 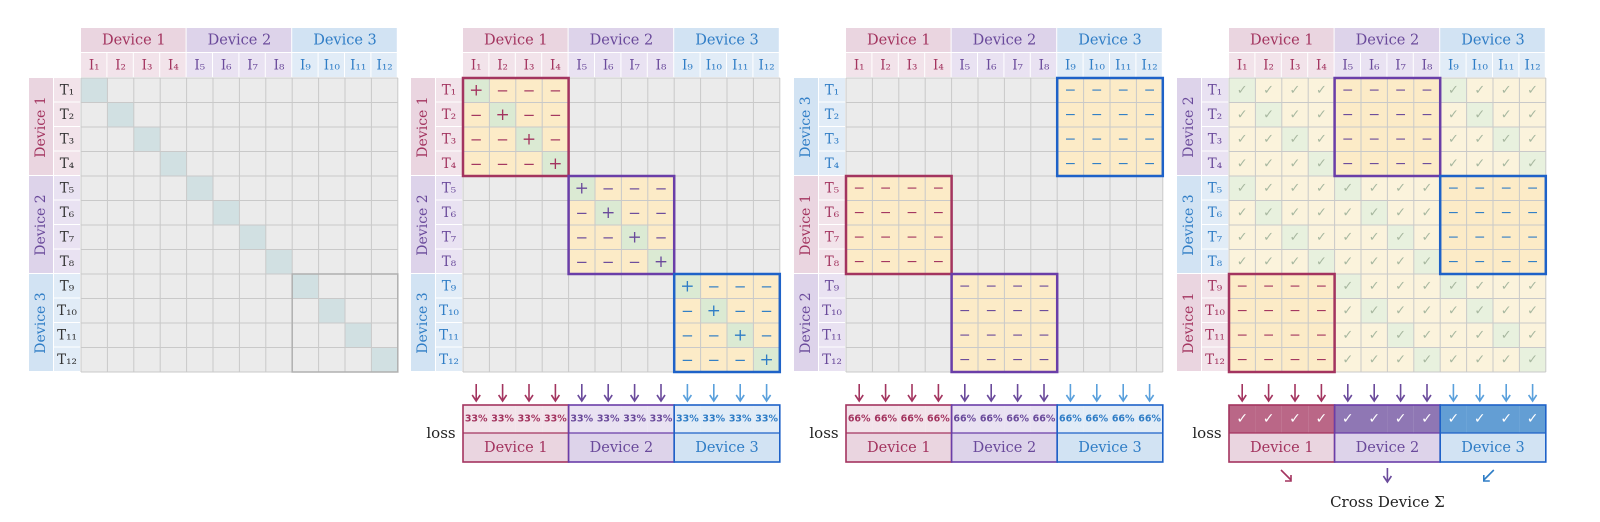 I want to click on merge-arrow-left-head, so click(x=1288, y=478).